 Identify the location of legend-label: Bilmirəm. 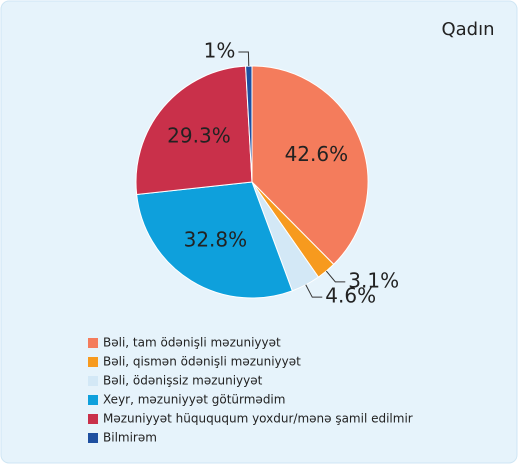
(130, 438).